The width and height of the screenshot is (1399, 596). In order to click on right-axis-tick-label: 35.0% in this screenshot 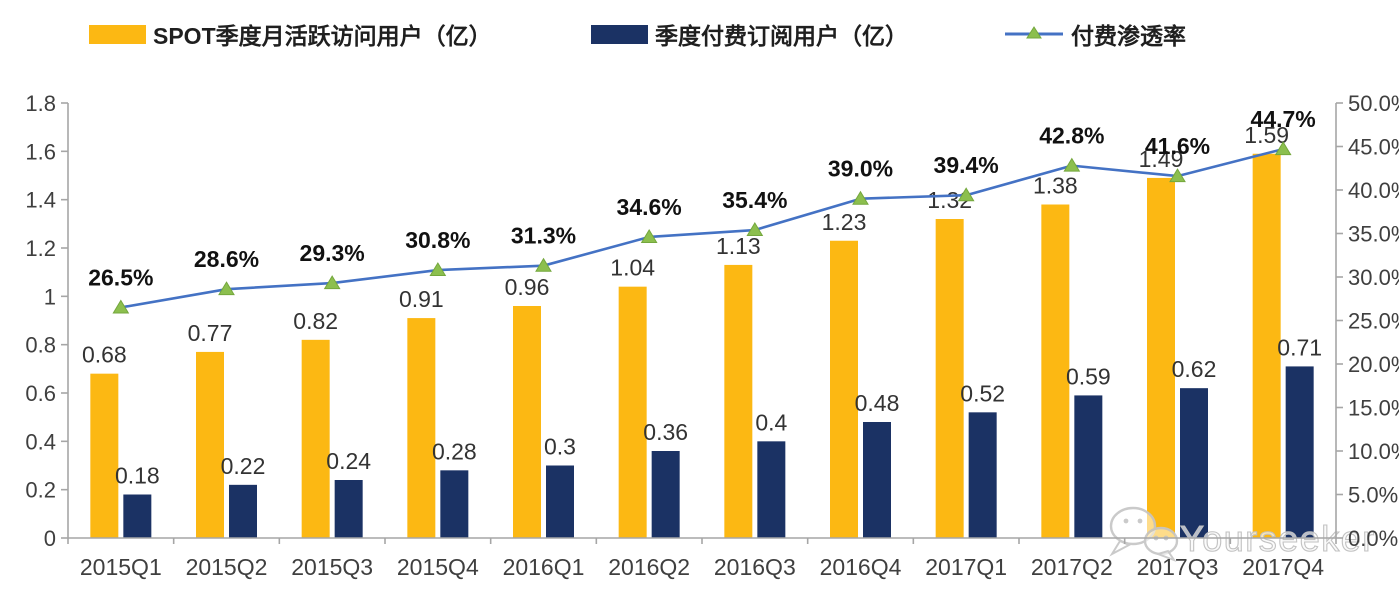, I will do `click(1373, 234)`.